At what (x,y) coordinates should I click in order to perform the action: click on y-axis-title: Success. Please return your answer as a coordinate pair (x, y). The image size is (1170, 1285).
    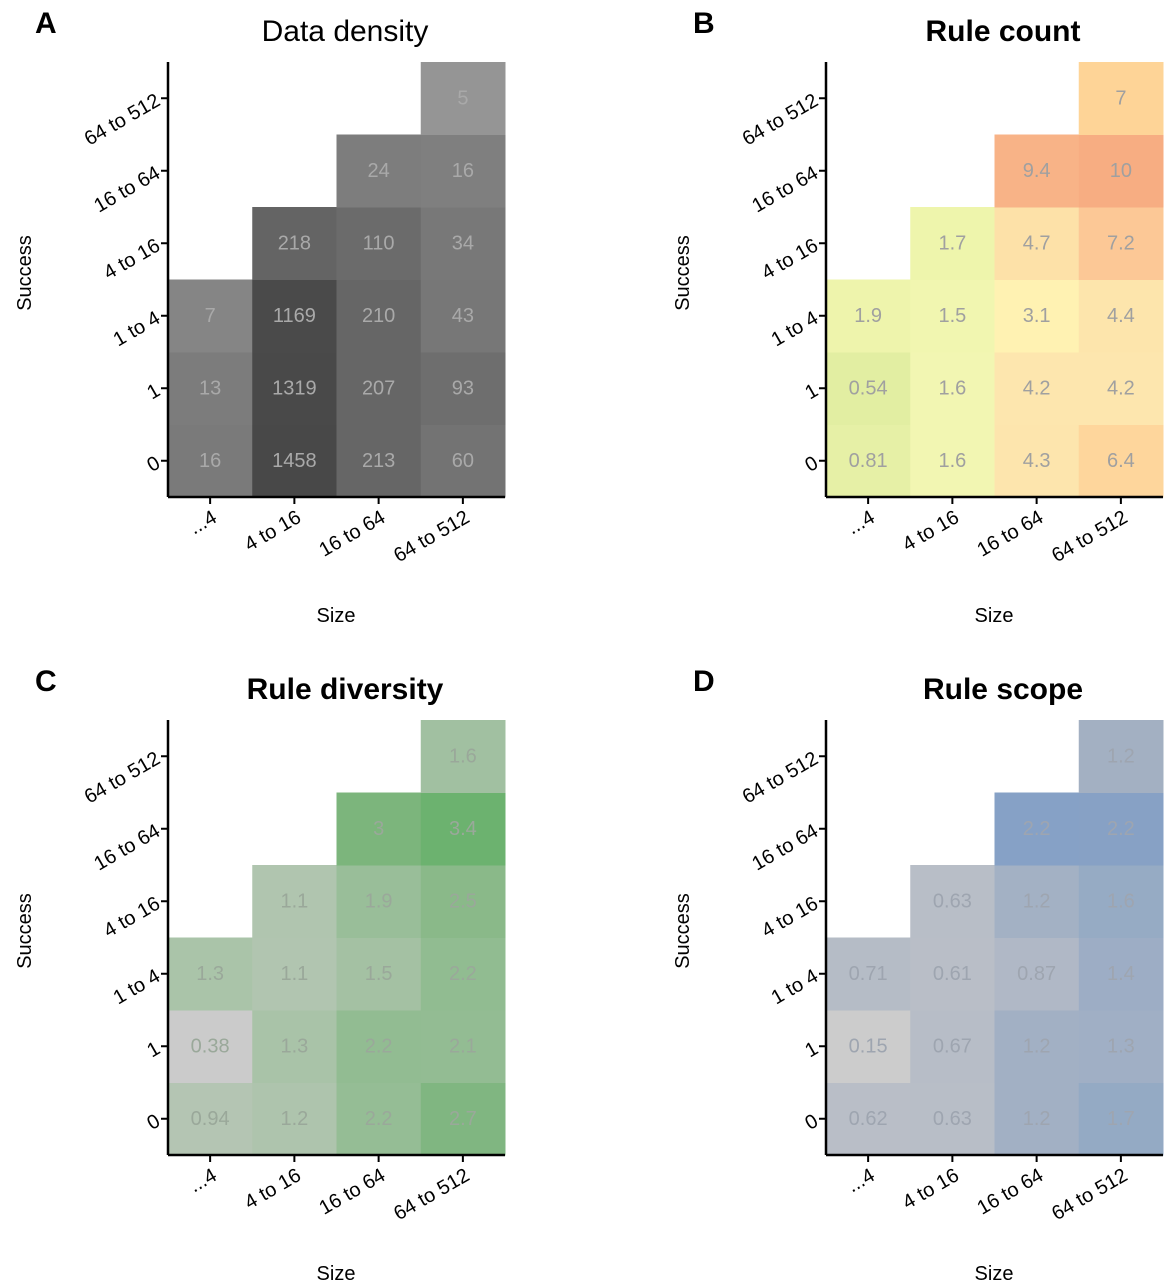
    Looking at the image, I should click on (683, 931).